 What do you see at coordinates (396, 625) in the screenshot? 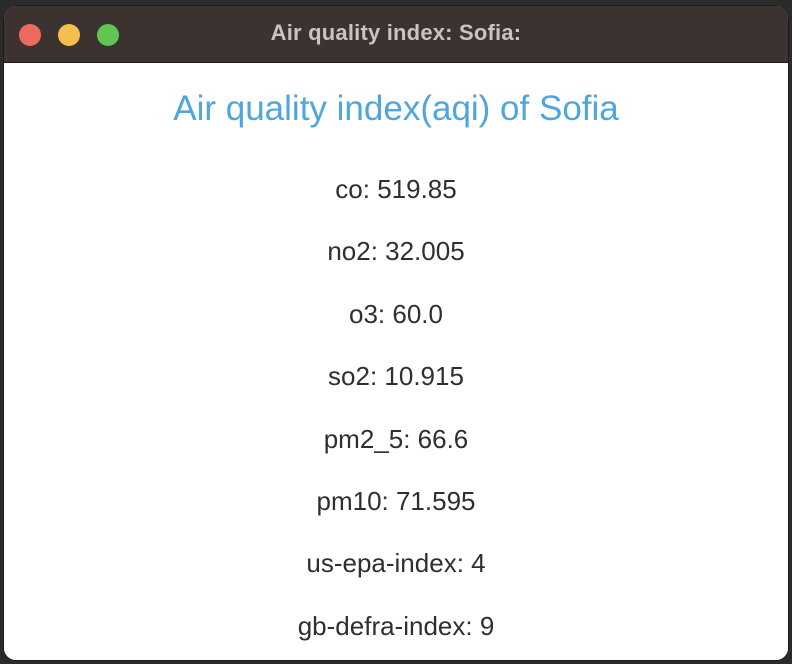
I see `reading-gb-defra-index: gb-defra-index: 9` at bounding box center [396, 625].